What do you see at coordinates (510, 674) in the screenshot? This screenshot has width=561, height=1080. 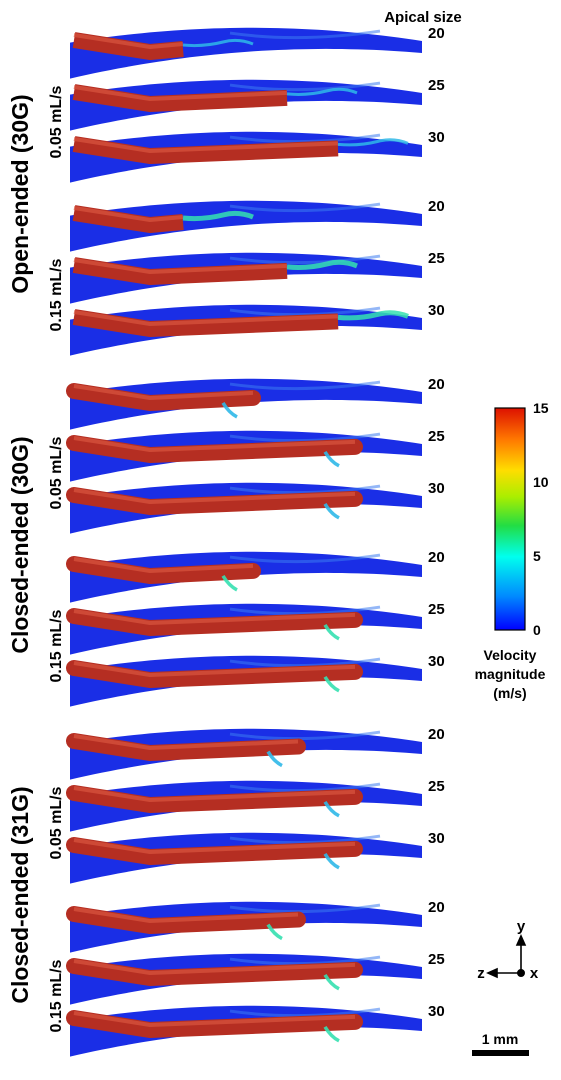 I see `colorbar-title-line-2: magnitude` at bounding box center [510, 674].